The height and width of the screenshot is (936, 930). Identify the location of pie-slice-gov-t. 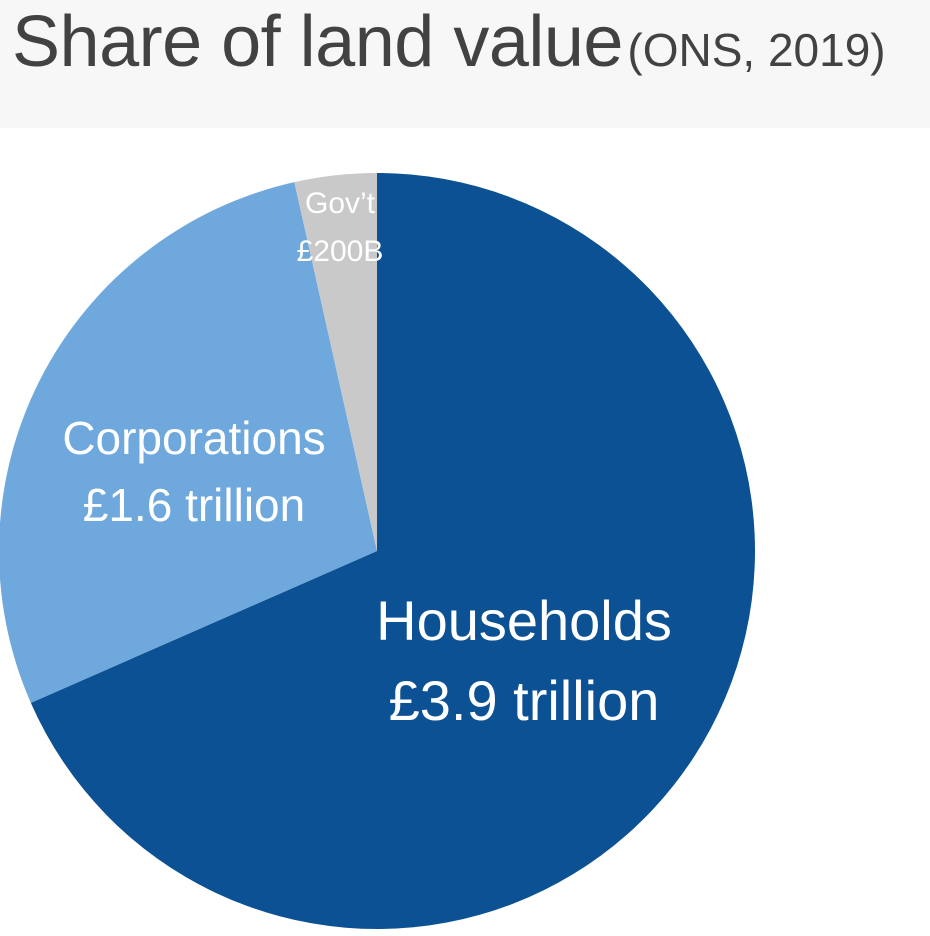
(335, 362).